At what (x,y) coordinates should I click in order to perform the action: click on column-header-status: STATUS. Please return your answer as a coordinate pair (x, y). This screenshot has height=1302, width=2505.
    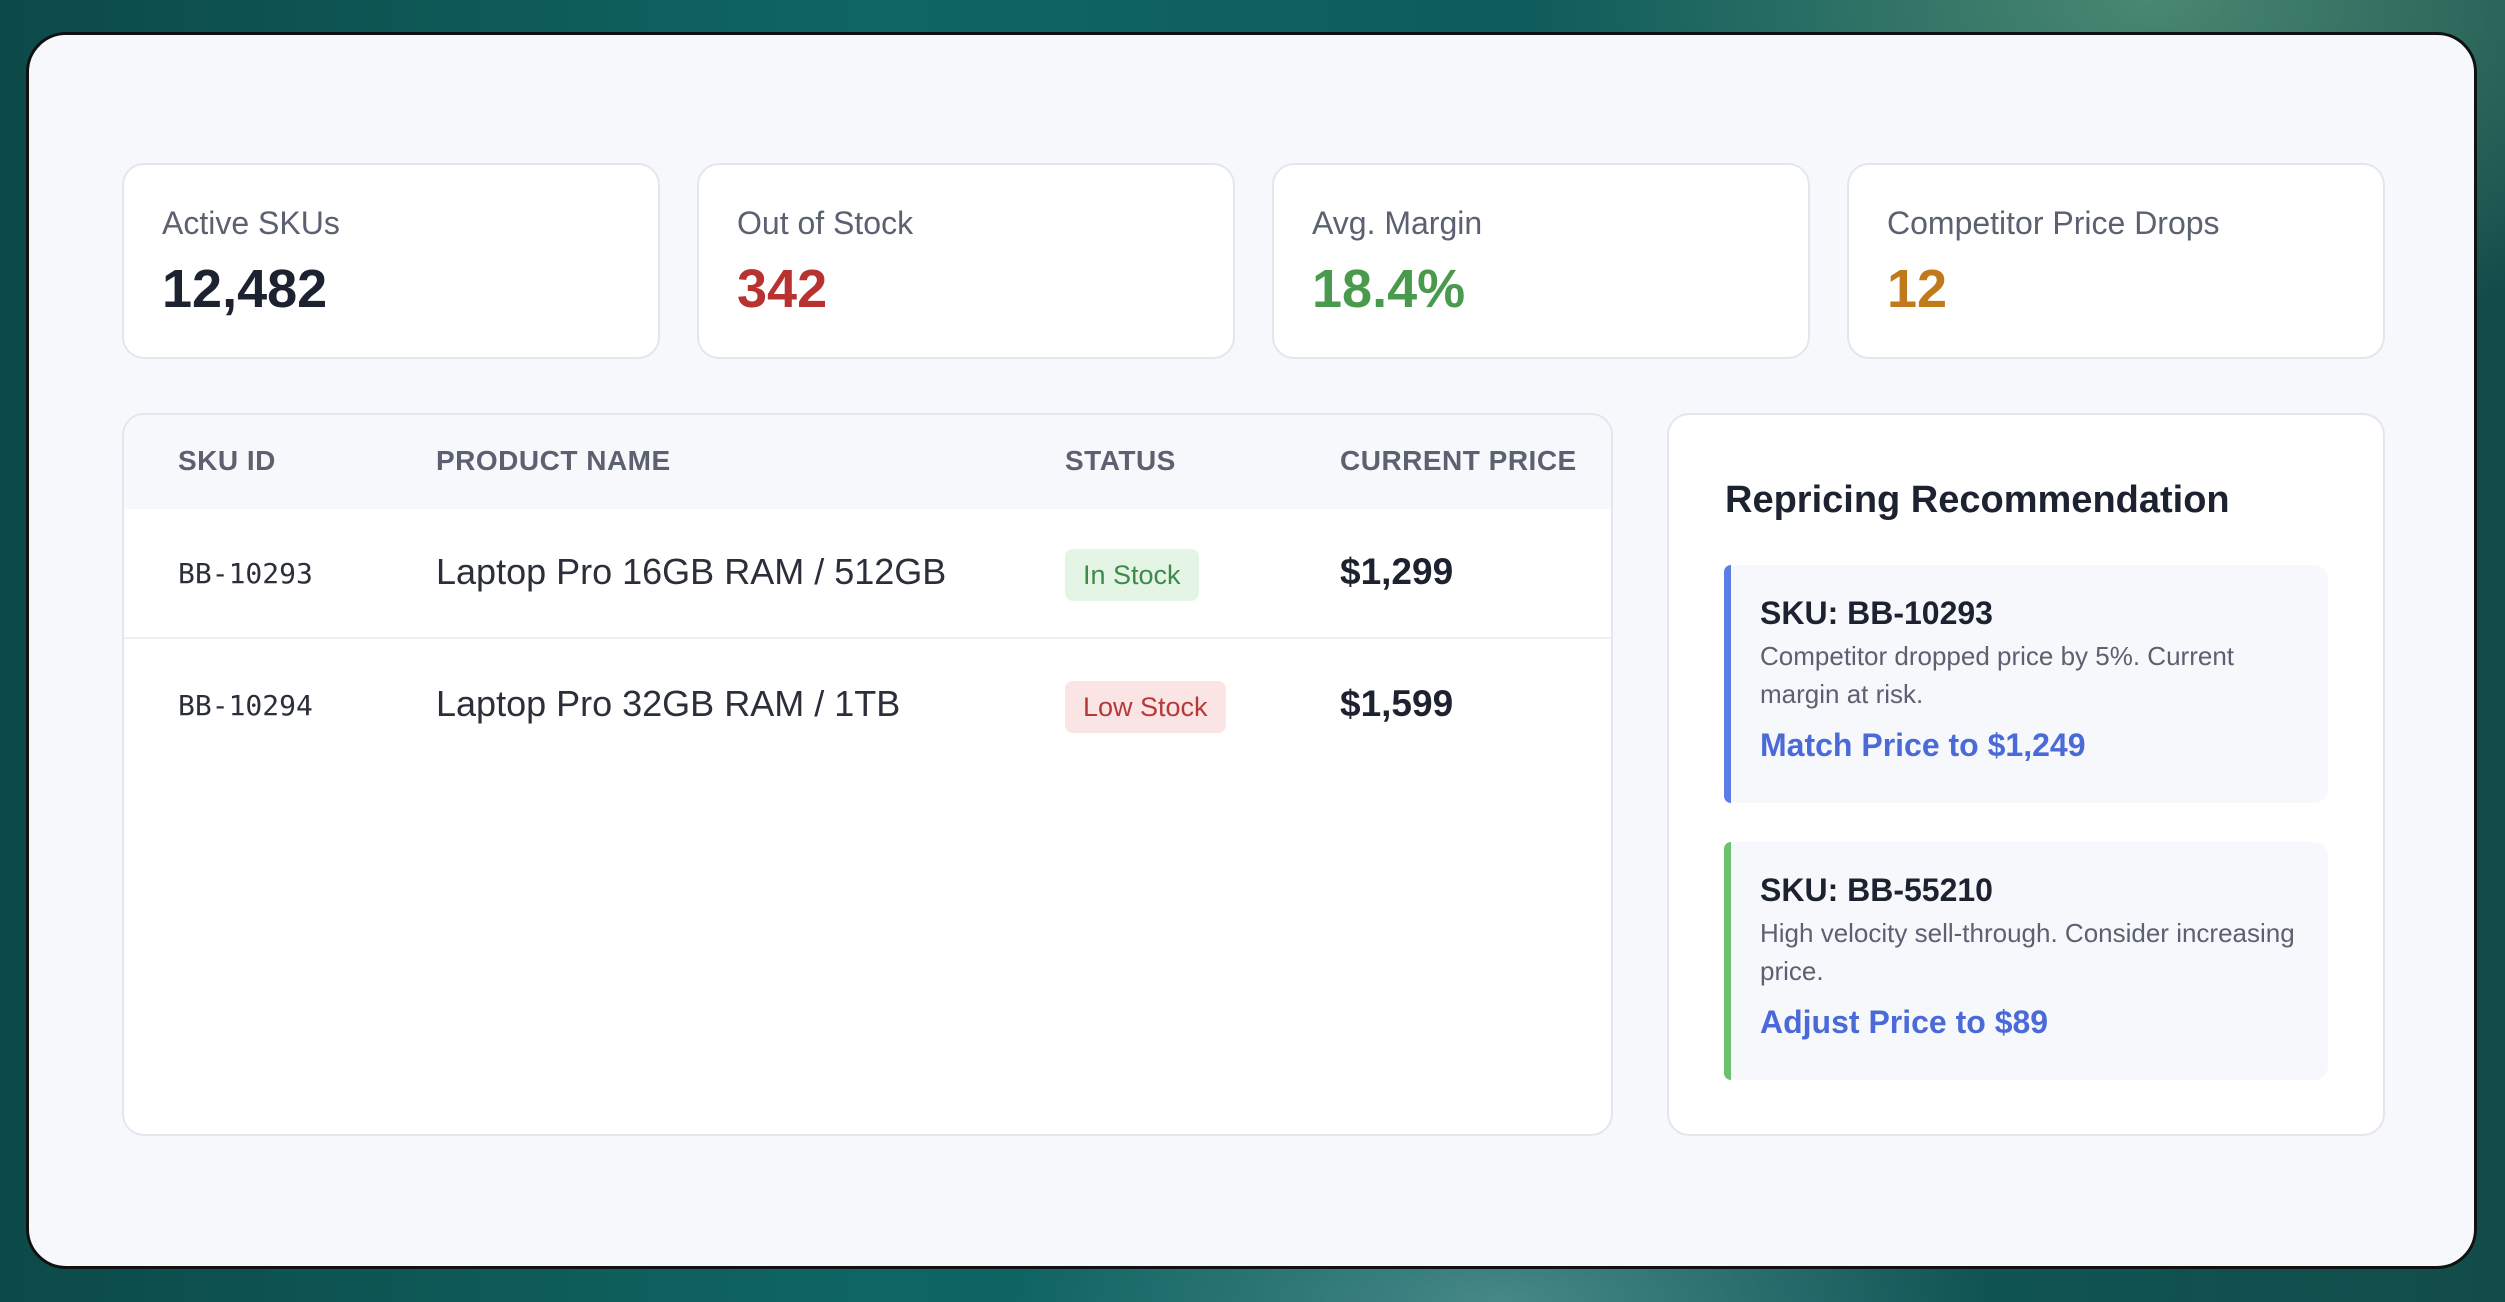
    Looking at the image, I should click on (1120, 460).